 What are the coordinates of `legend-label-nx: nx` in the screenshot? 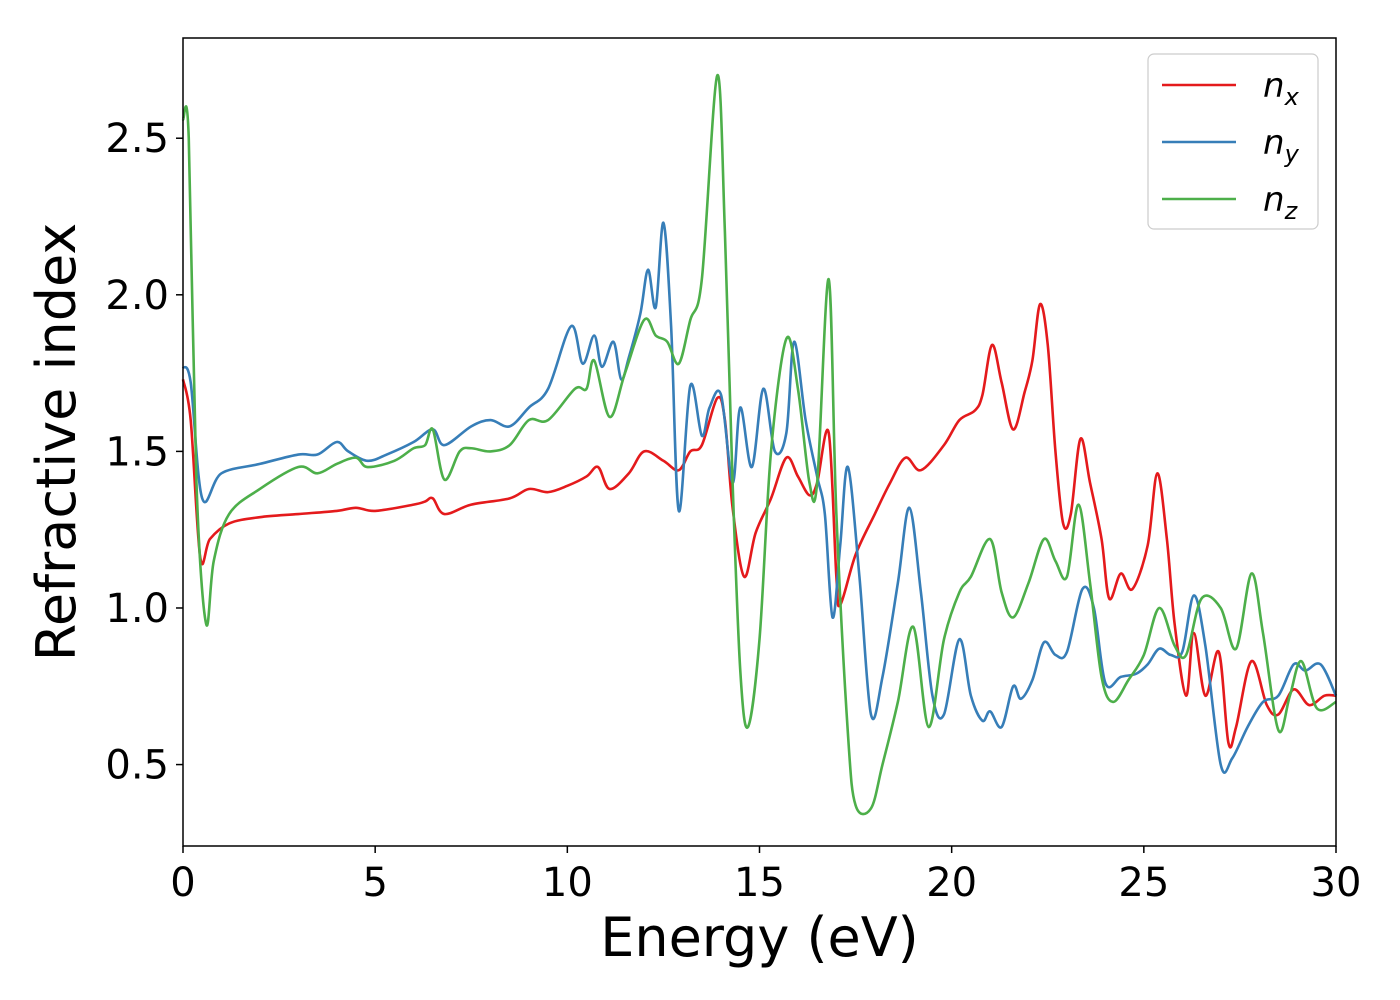 It's located at (1281, 88).